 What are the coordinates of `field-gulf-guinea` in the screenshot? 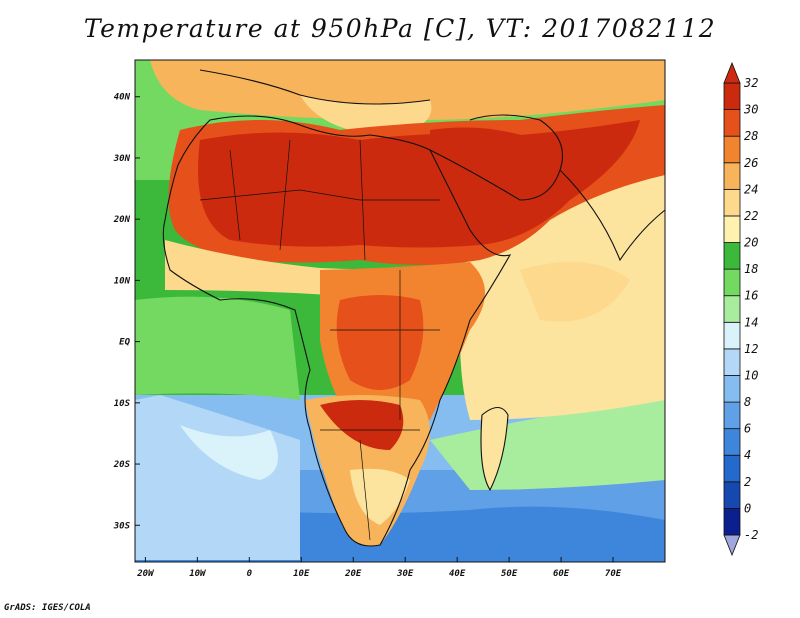 It's located at (217, 348).